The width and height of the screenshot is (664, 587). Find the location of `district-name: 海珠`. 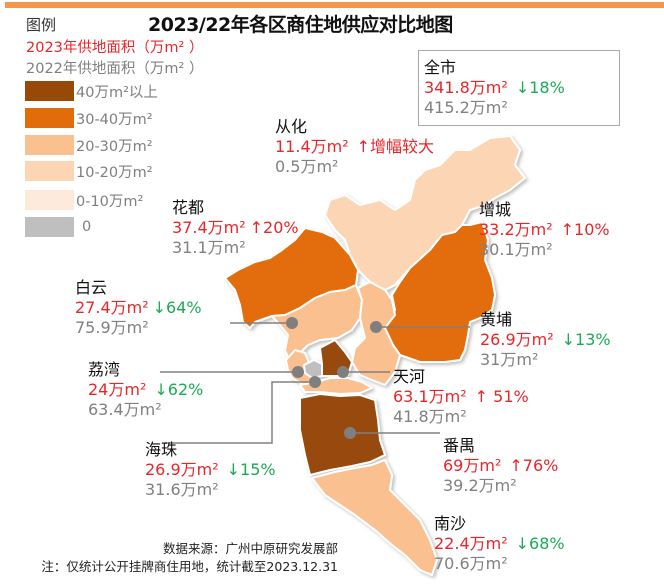

district-name: 海珠 is located at coordinates (161, 449).